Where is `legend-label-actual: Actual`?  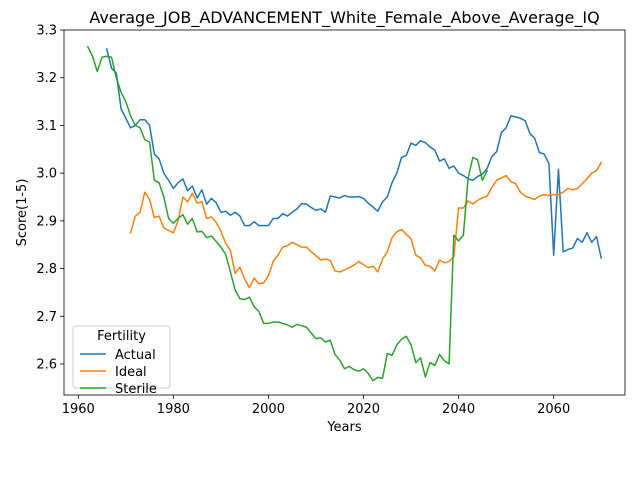
legend-label-actual: Actual is located at coordinates (135, 355).